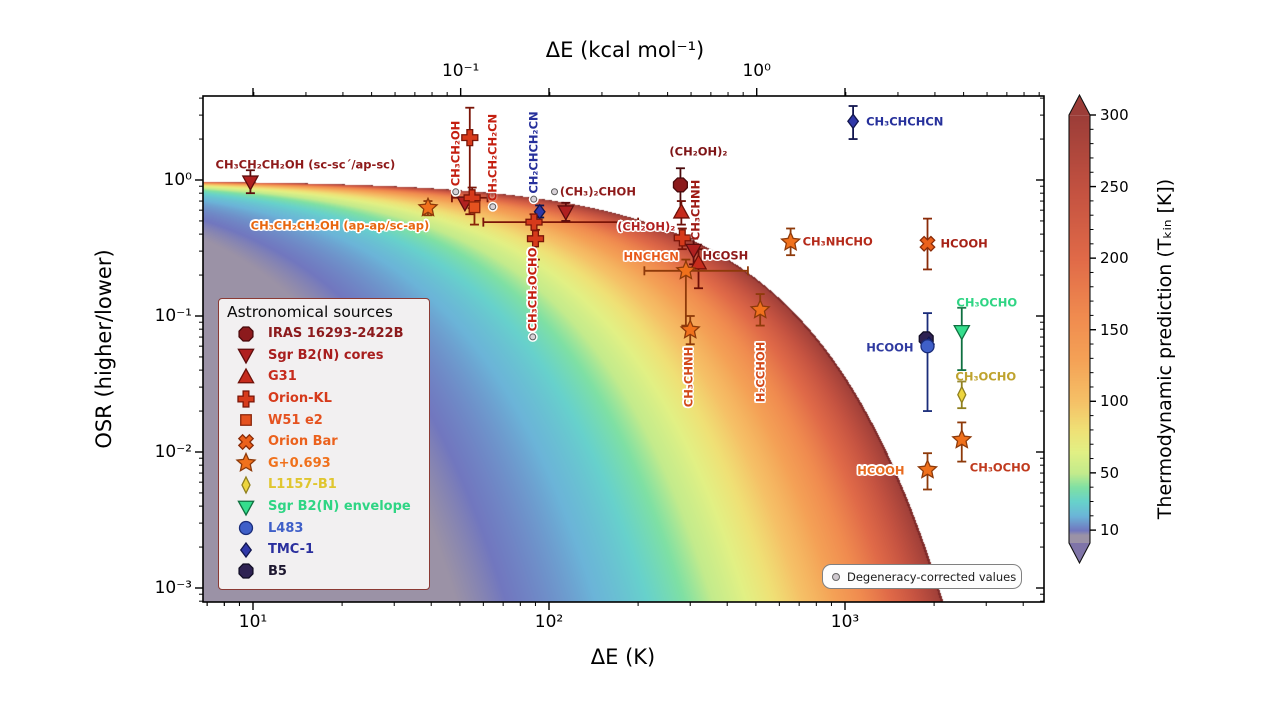 The width and height of the screenshot is (1274, 718). I want to click on point-label: CH₃CH₂CH₂OH (sc-sc´/ap-sc), so click(305, 164).